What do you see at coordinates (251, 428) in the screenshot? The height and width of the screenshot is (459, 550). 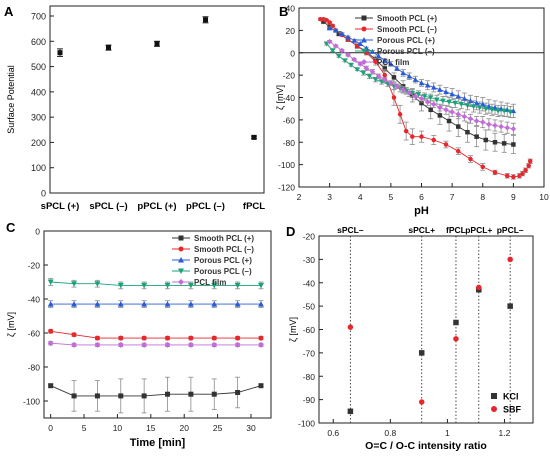 I see `x-tick-label: 30` at bounding box center [251, 428].